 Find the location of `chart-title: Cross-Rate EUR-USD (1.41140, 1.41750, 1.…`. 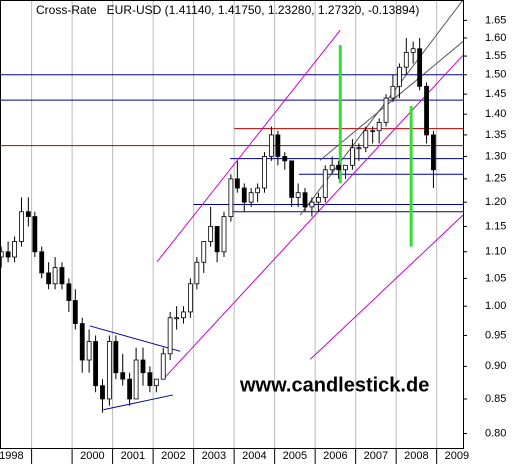

chart-title: Cross-Rate EUR-USD (1.41140, 1.41750, 1.… is located at coordinates (227, 10).